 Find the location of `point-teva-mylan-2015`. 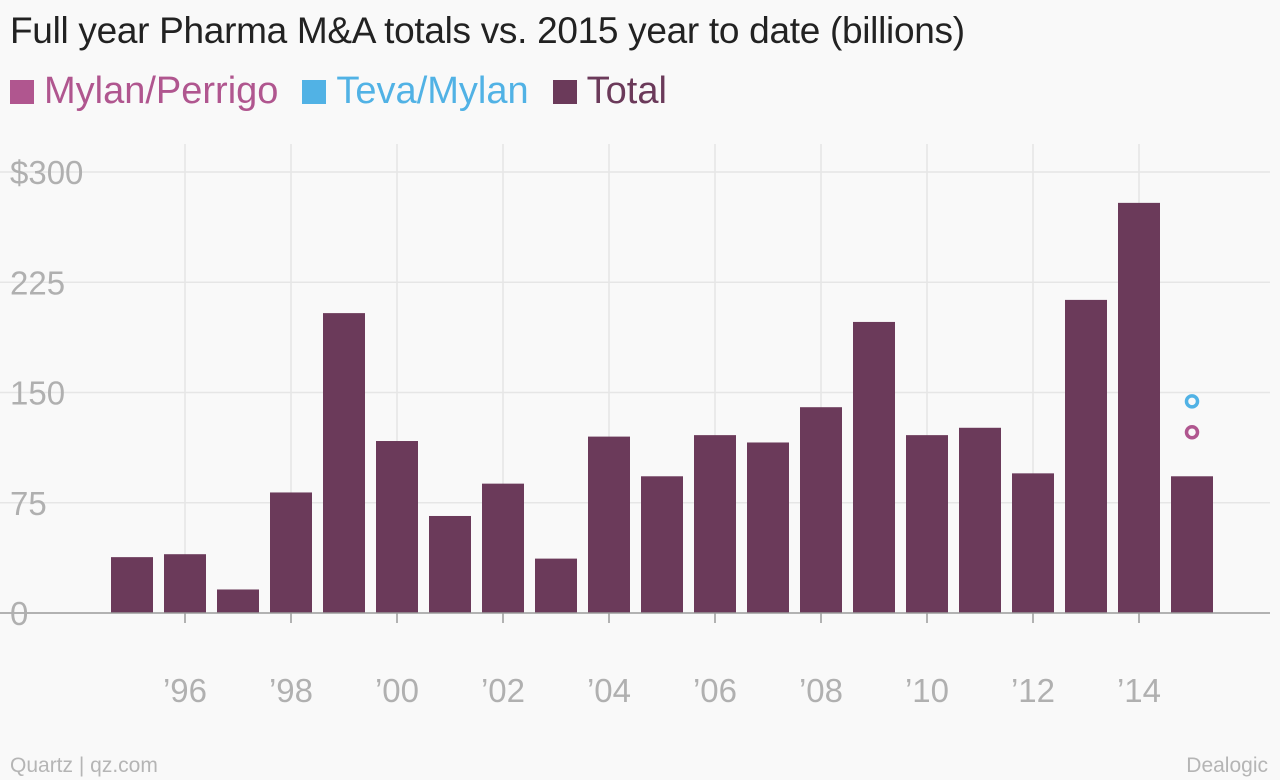

point-teva-mylan-2015 is located at coordinates (1192, 401).